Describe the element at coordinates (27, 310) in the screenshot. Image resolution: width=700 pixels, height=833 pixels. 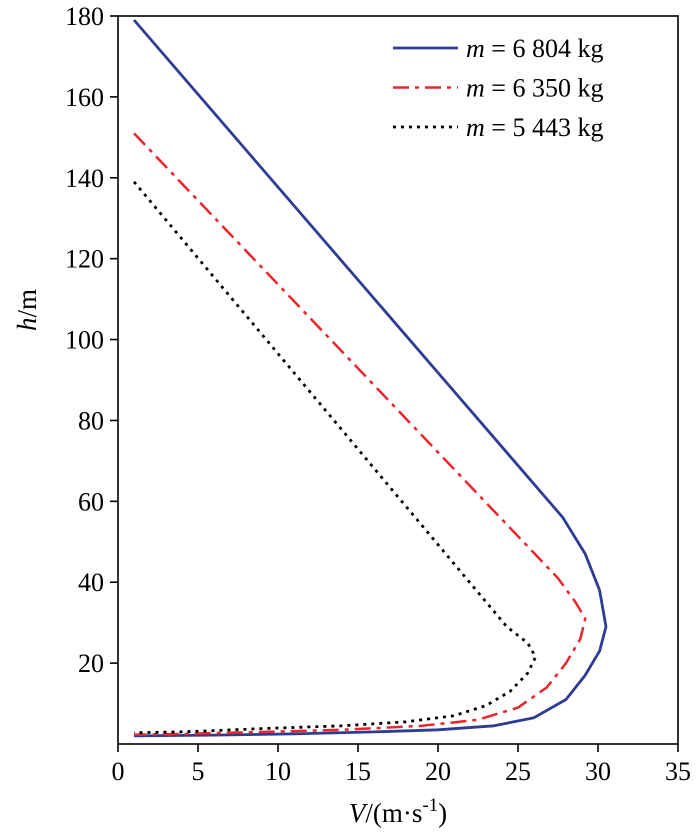
I see `y-axis-label: h/m` at that location.